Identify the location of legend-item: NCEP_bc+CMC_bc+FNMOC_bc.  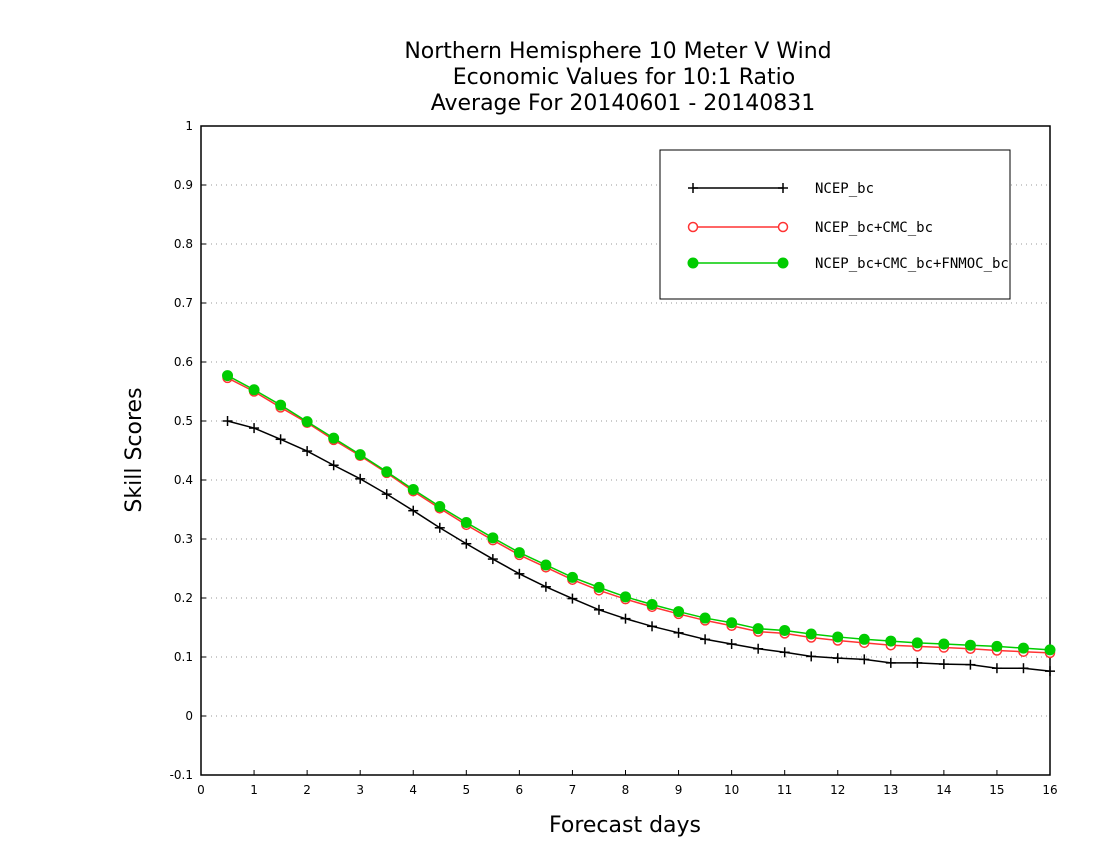
(848, 264).